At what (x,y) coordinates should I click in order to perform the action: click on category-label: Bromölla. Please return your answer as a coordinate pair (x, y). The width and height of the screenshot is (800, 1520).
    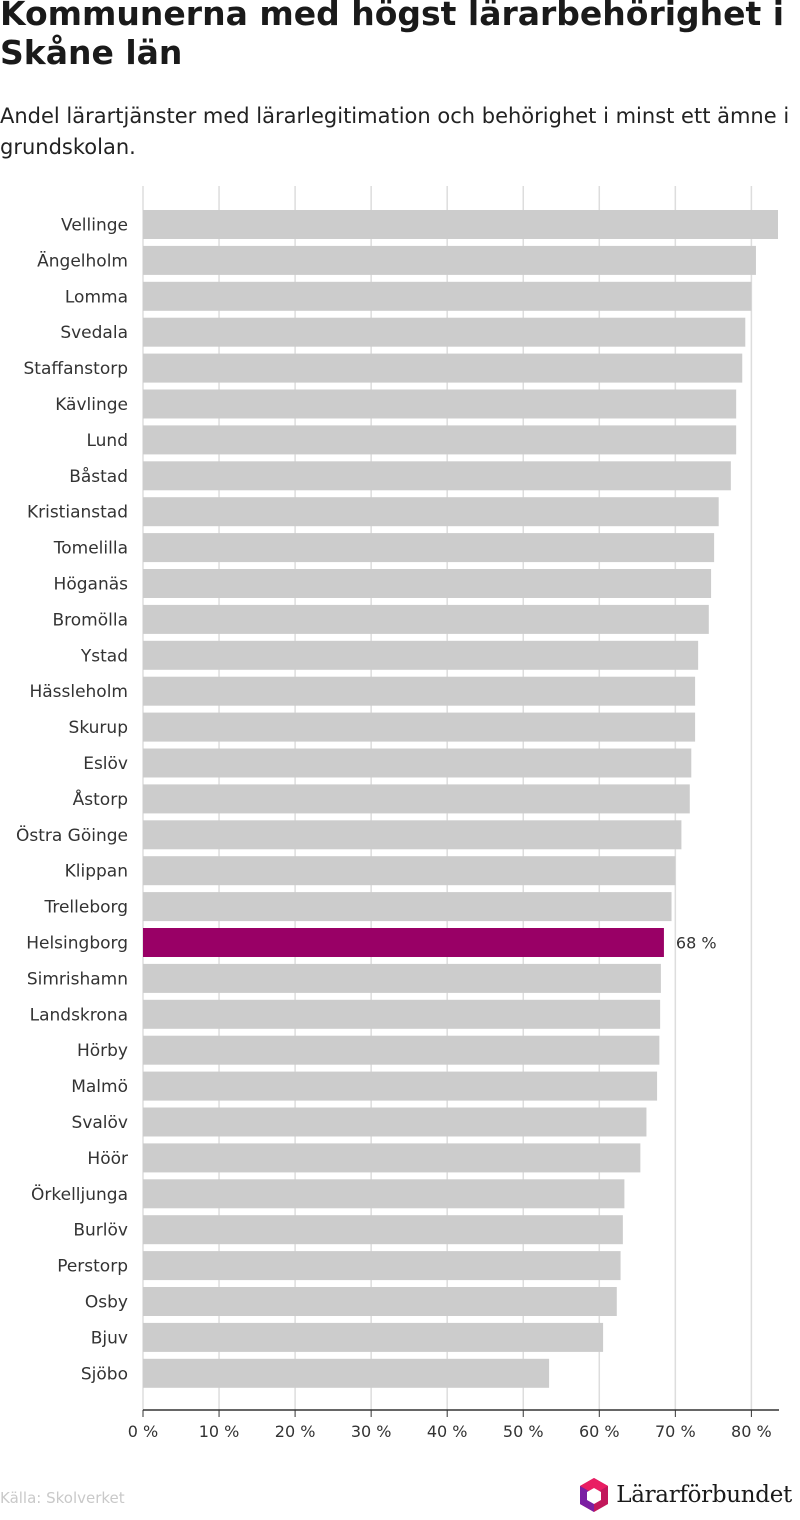
    Looking at the image, I should click on (90, 620).